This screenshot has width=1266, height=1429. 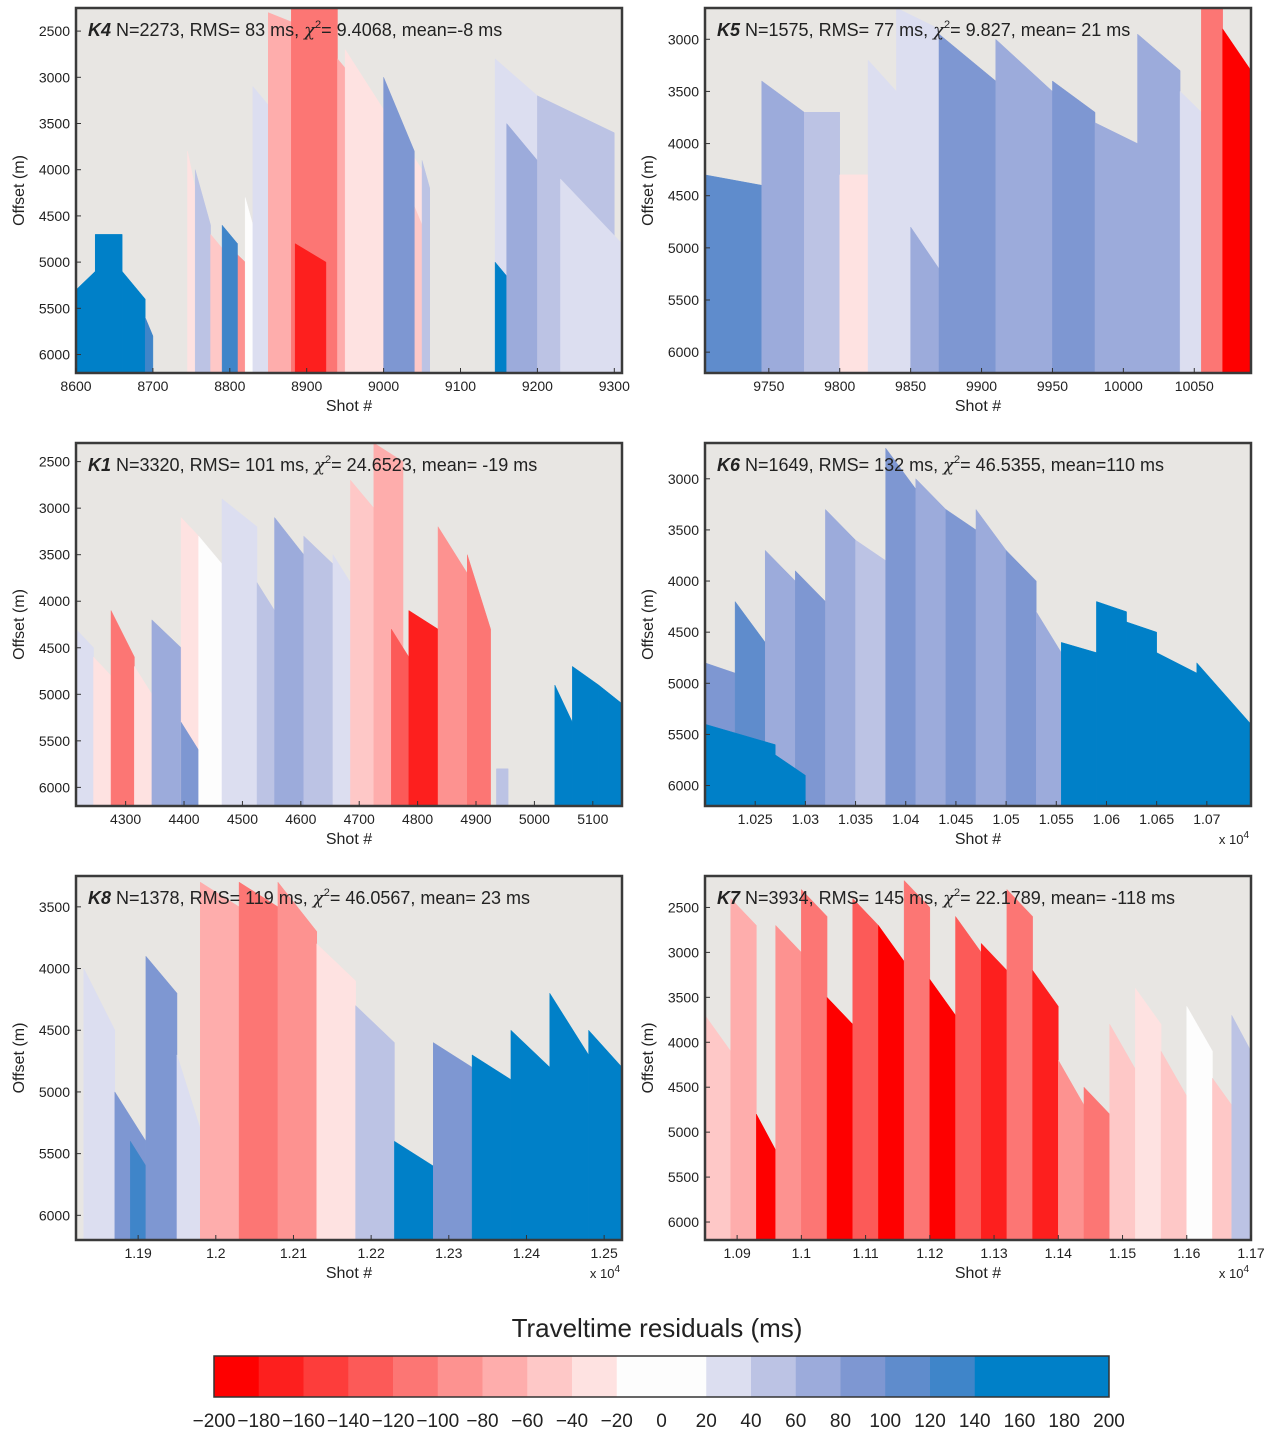 What do you see at coordinates (229, 386) in the screenshot?
I see `x-tick-label: 8800` at bounding box center [229, 386].